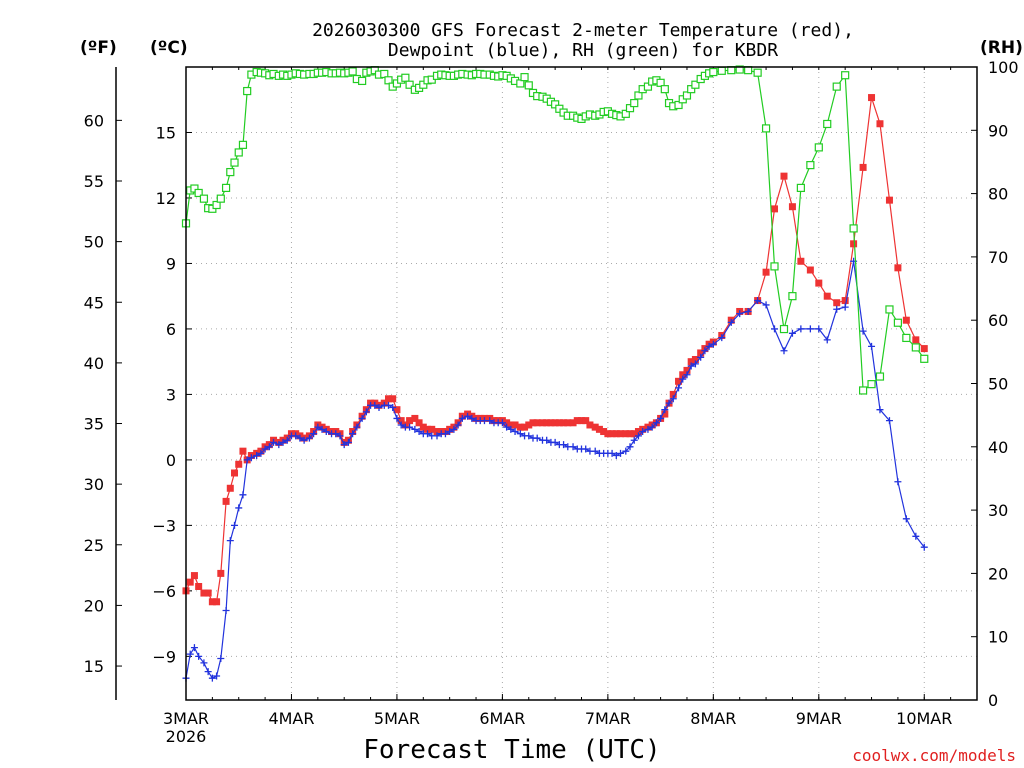 The image size is (1024, 768). What do you see at coordinates (934, 755) in the screenshot?
I see `credit-text: coolwx.com/models` at bounding box center [934, 755].